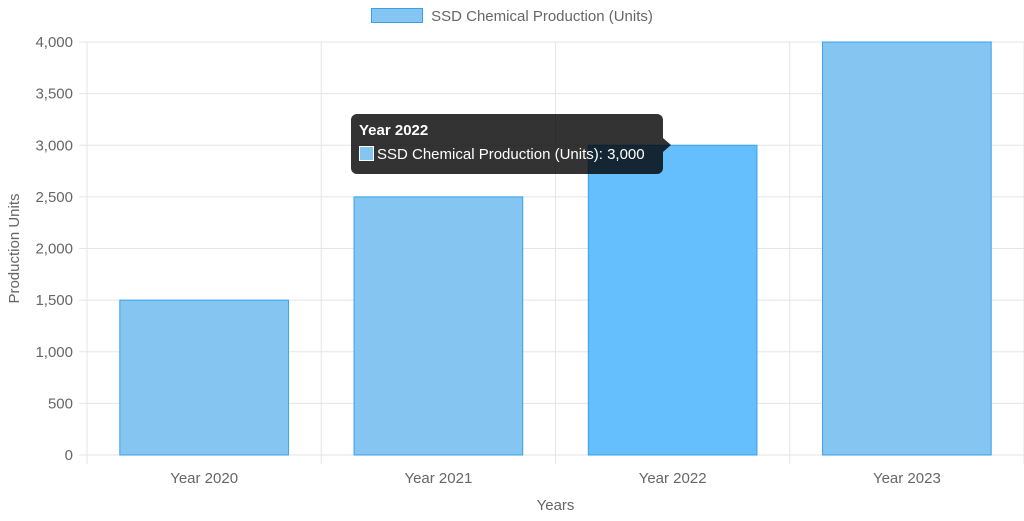 The width and height of the screenshot is (1024, 521). Describe the element at coordinates (69, 455) in the screenshot. I see `y-tick-label: 0` at that location.